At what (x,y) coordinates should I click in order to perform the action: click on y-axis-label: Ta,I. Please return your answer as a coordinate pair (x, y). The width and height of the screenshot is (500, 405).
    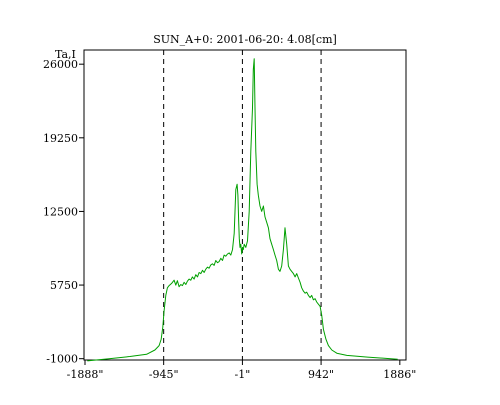
    Looking at the image, I should click on (65, 54).